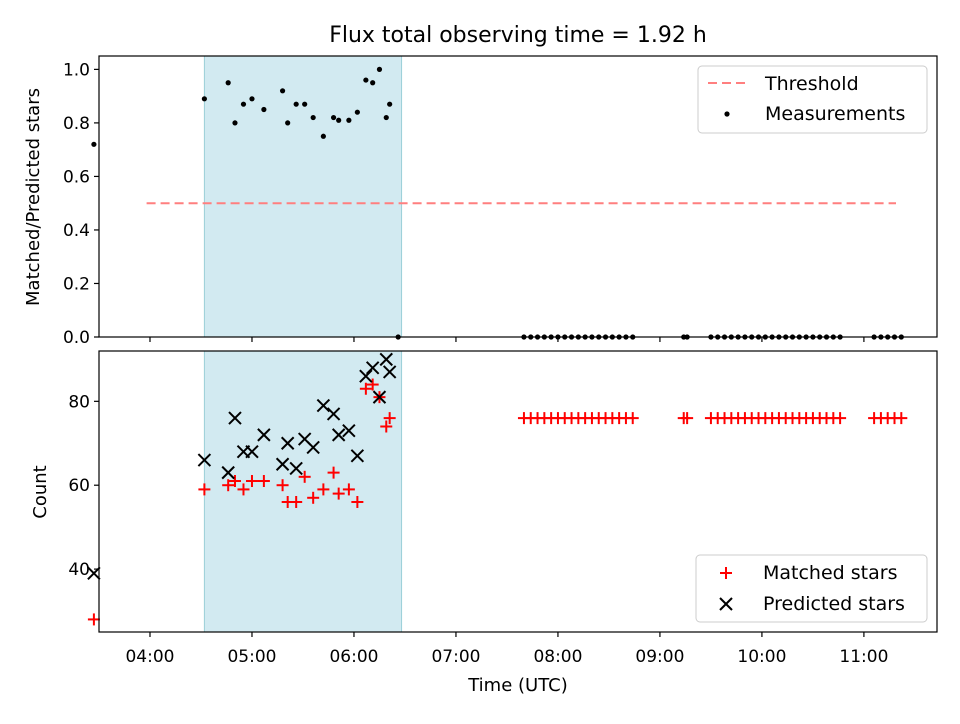 This screenshot has width=960, height=724. Describe the element at coordinates (81, 204) in the screenshot. I see `top-y-ticks: 0.0 0.2 0.4 0.6 0.8 1.0` at that location.